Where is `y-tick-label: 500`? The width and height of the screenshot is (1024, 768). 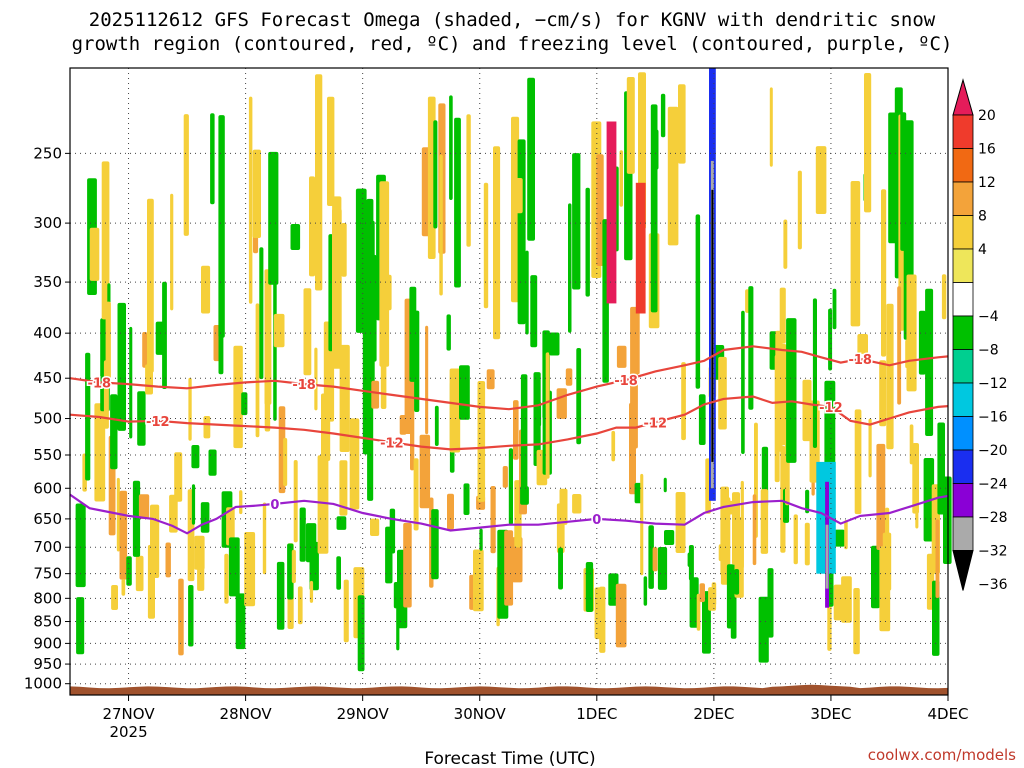 y-tick-label: 500 is located at coordinates (47, 419).